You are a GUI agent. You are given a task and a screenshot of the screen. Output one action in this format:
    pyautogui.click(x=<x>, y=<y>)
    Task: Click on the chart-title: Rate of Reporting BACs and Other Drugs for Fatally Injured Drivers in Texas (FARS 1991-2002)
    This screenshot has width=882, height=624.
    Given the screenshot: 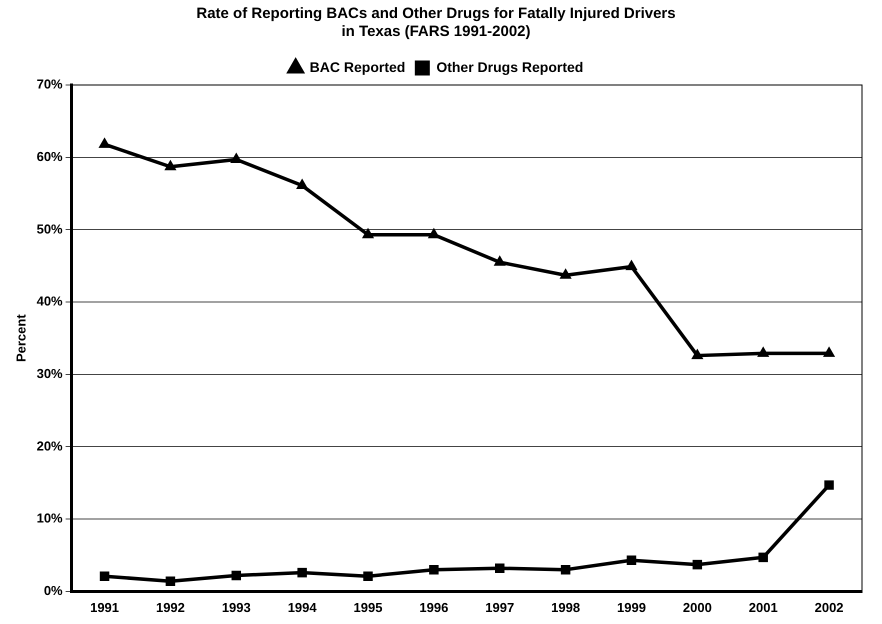 What is the action you would take?
    pyautogui.click(x=436, y=22)
    